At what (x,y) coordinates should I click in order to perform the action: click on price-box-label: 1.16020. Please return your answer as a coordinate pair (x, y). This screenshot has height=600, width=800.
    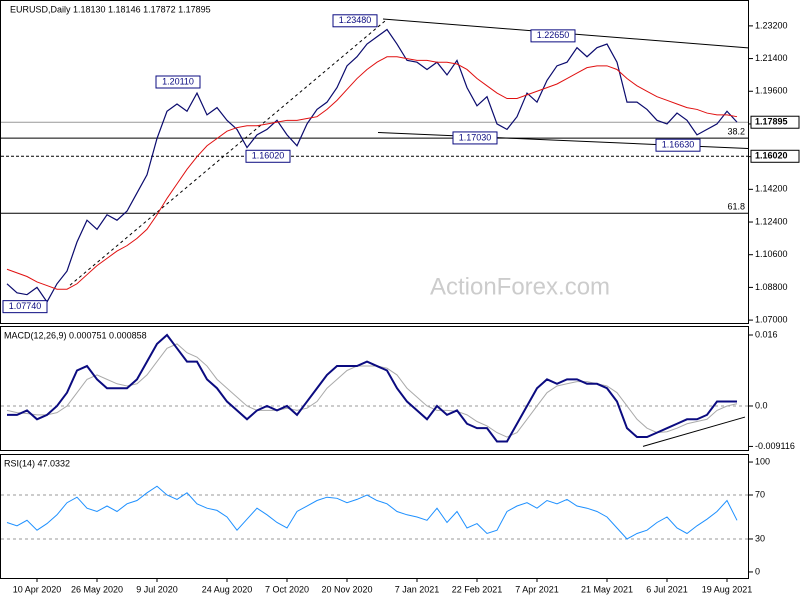
    Looking at the image, I should click on (771, 156).